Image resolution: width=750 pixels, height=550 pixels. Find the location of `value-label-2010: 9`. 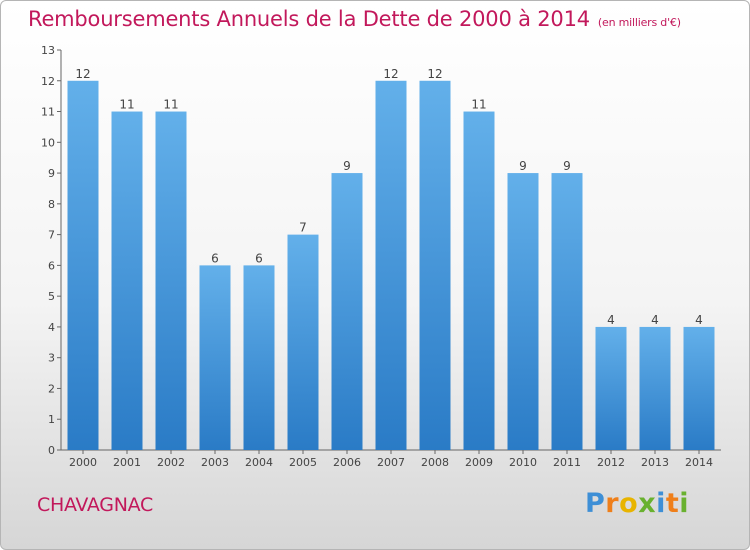

value-label-2010: 9 is located at coordinates (523, 166).